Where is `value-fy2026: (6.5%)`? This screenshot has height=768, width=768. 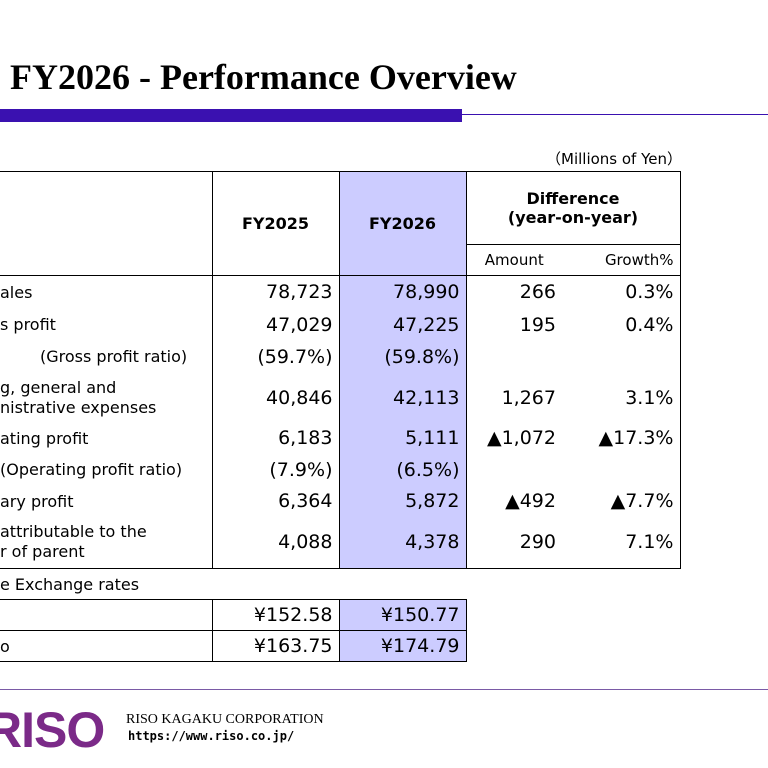 value-fy2026: (6.5%) is located at coordinates (402, 469).